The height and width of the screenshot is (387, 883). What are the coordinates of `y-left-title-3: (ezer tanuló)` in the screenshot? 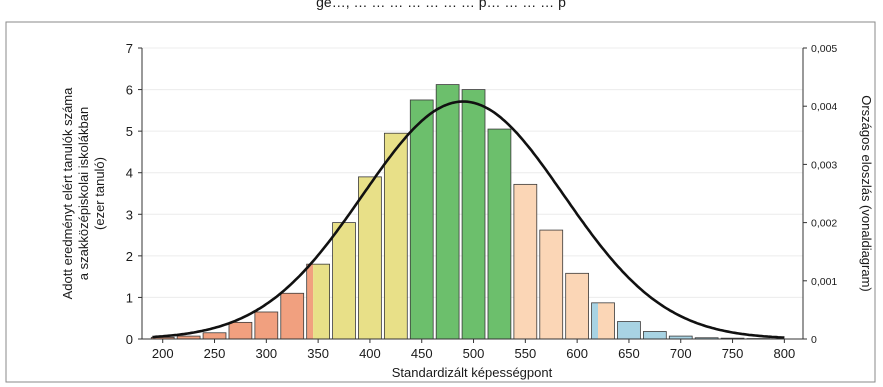 It's located at (99, 193).